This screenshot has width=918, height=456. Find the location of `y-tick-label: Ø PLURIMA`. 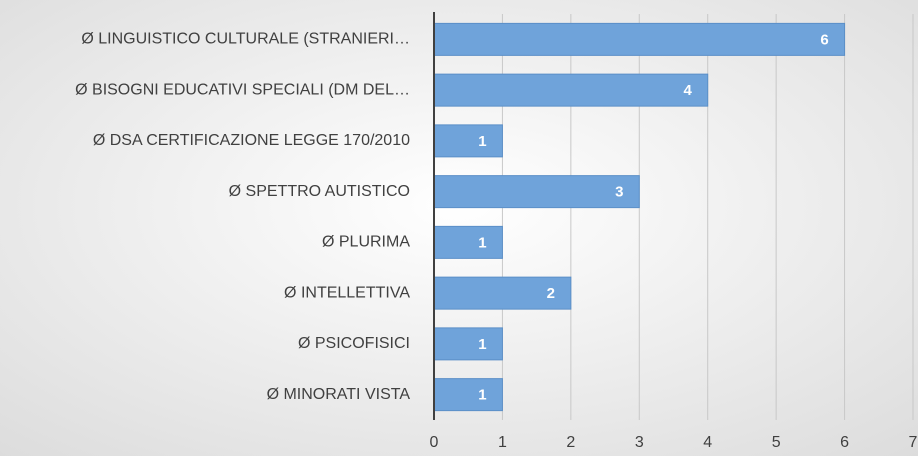

y-tick-label: Ø PLURIMA is located at coordinates (366, 242).